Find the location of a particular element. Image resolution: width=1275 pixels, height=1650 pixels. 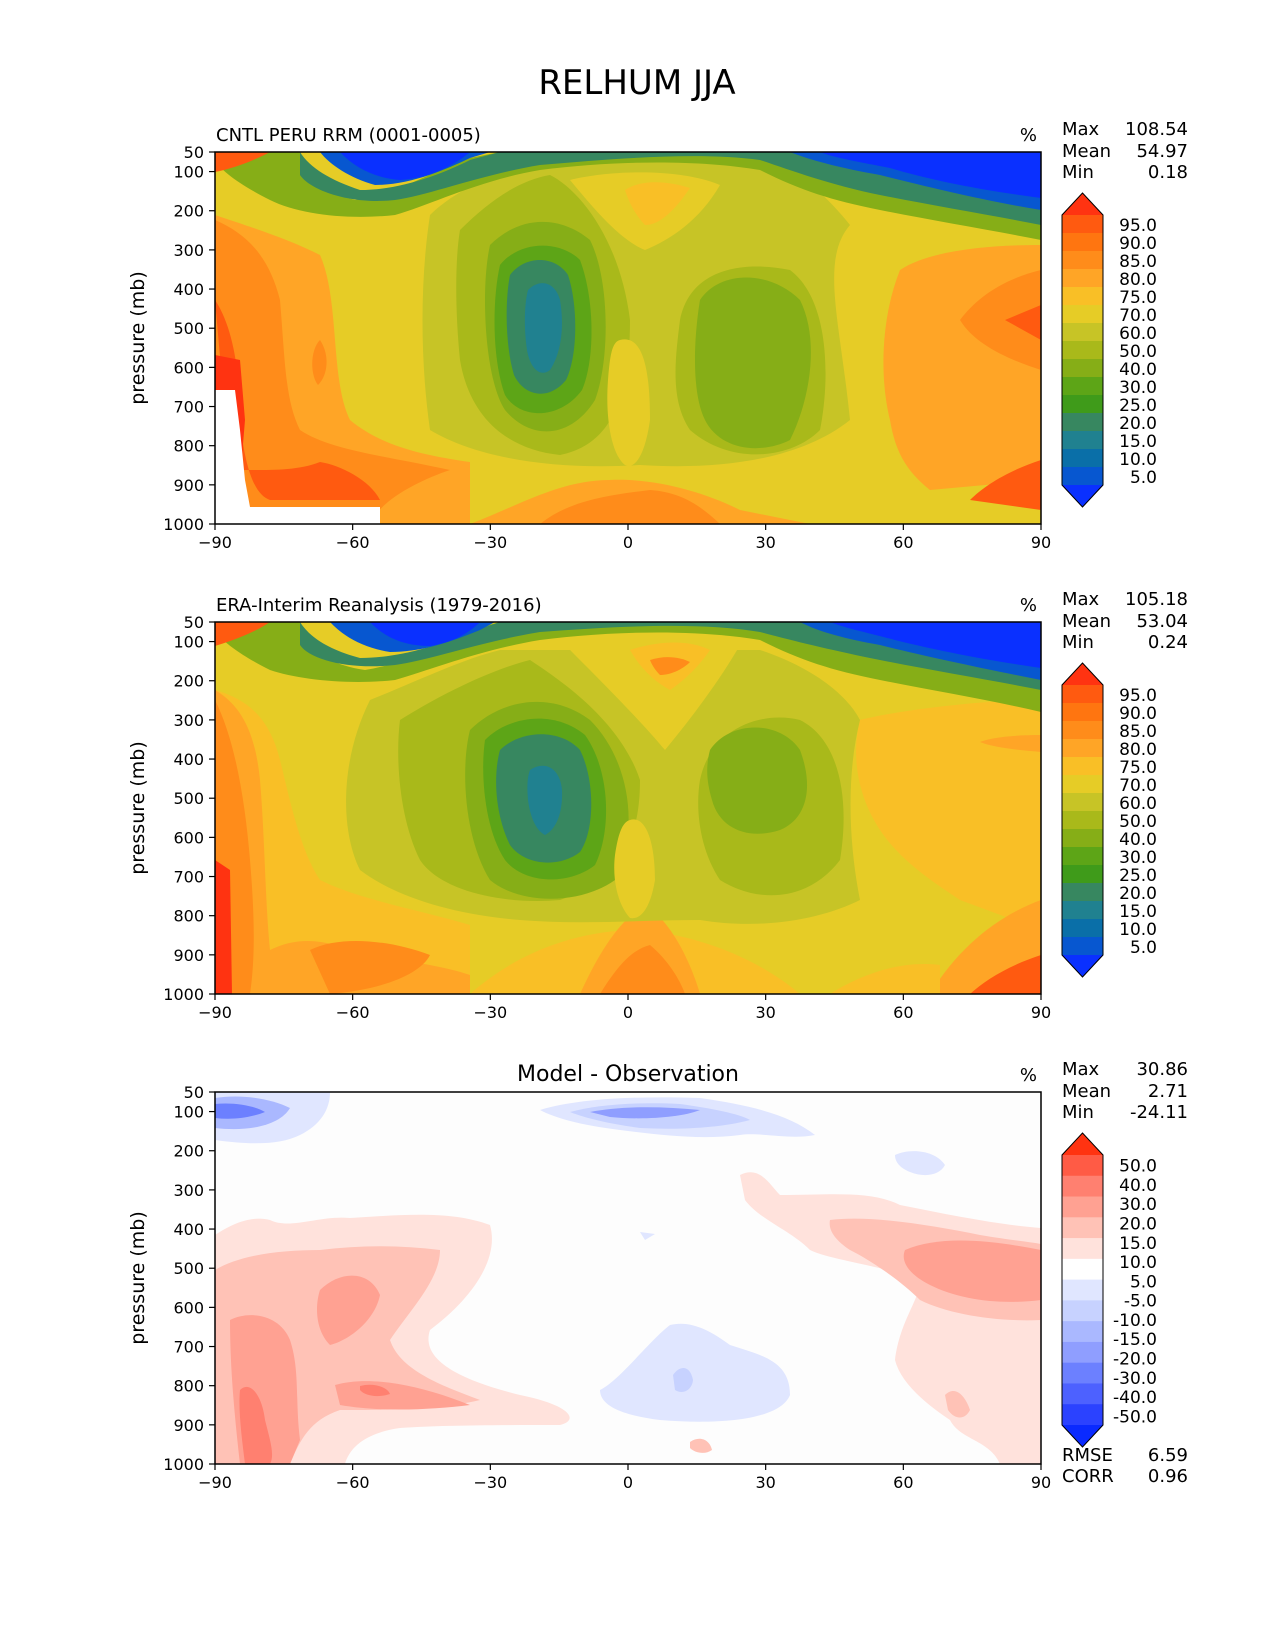

y-tick-label: 800 is located at coordinates (188, 916).